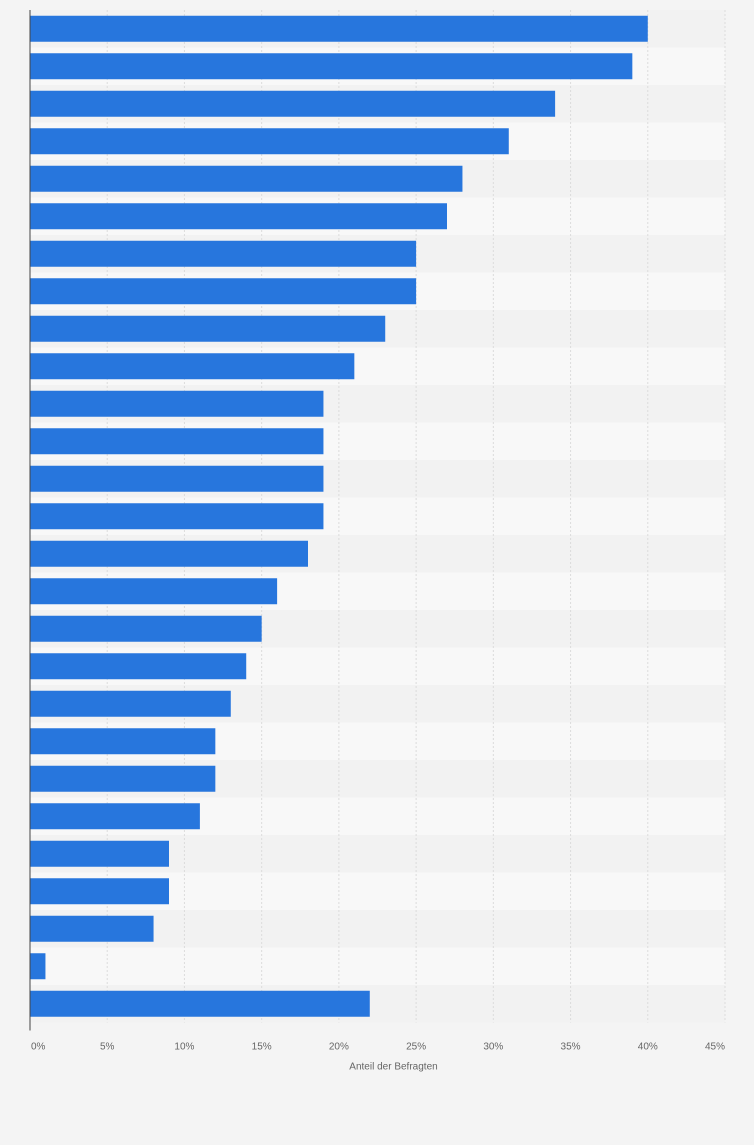 The width and height of the screenshot is (754, 1145). I want to click on x-tick-label: 40%, so click(648, 1047).